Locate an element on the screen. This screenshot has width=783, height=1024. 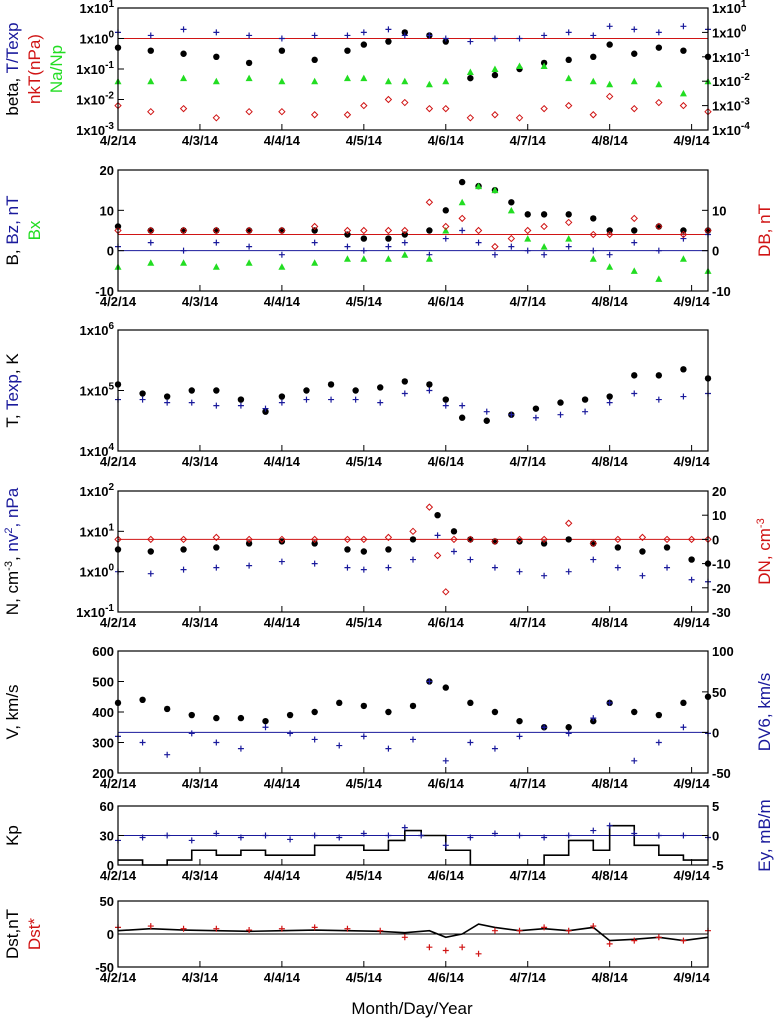
plot-frame is located at coordinates (413, 230).